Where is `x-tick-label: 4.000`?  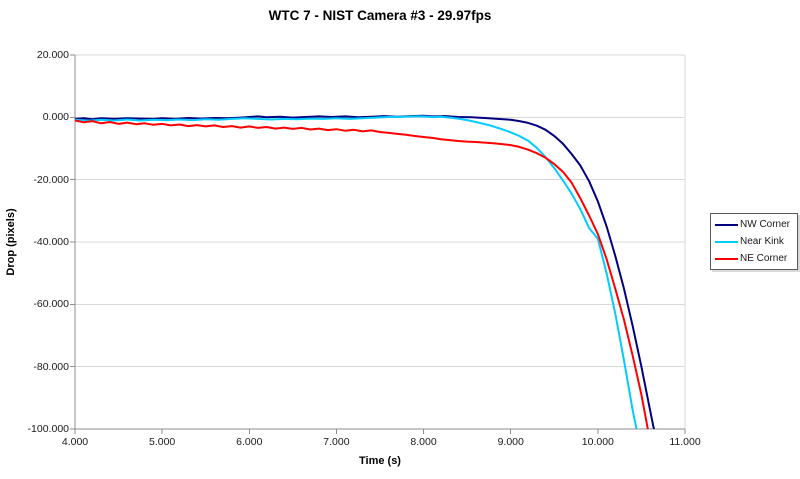
x-tick-label: 4.000 is located at coordinates (75, 442).